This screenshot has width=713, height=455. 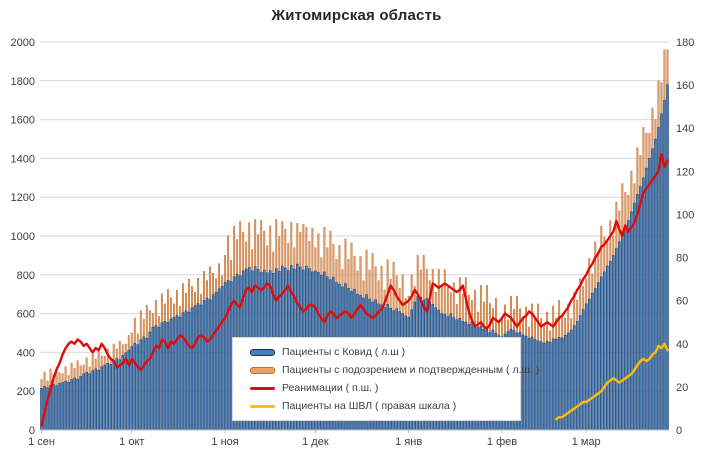 What do you see at coordinates (369, 405) in the screenshot?
I see `legend-label-ventilator: Пациенты на ШВЛ ( правая шкала )` at bounding box center [369, 405].